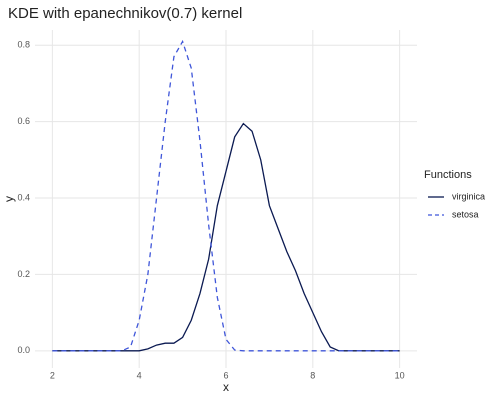  Describe the element at coordinates (312, 375) in the screenshot. I see `x-tick-label: 8` at that location.